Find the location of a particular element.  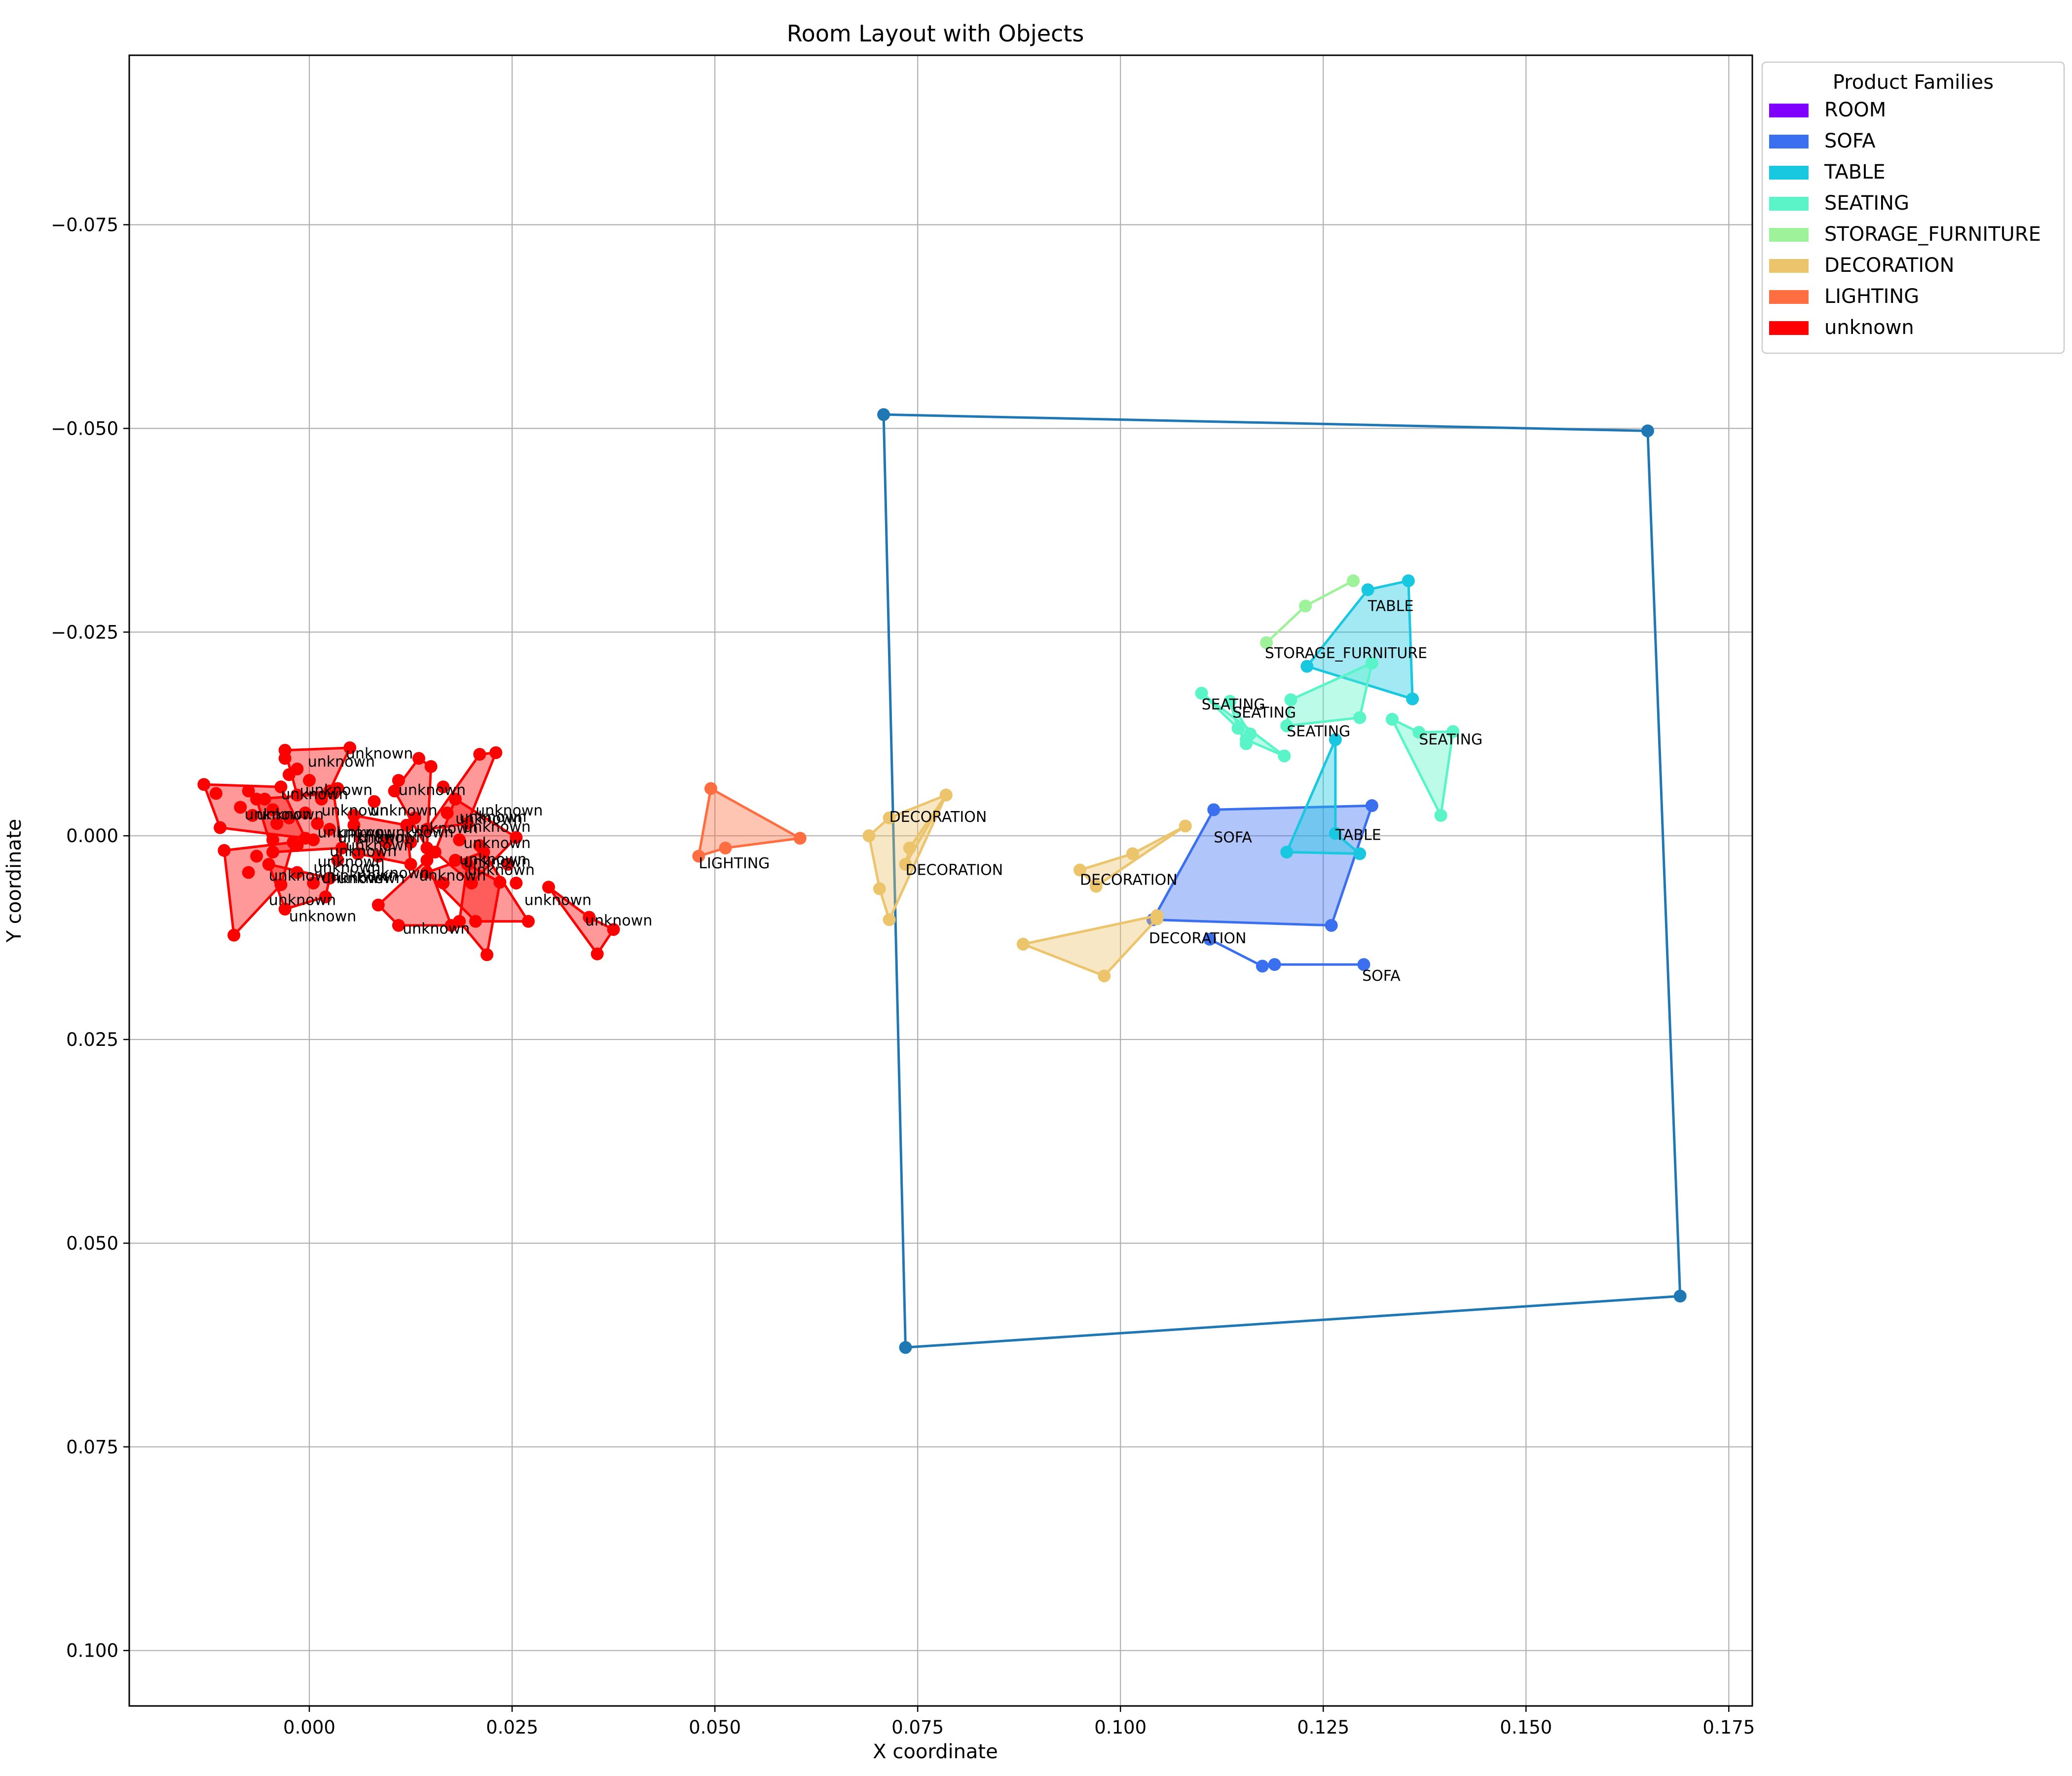

legend-entry-label: ROOM is located at coordinates (1855, 110).